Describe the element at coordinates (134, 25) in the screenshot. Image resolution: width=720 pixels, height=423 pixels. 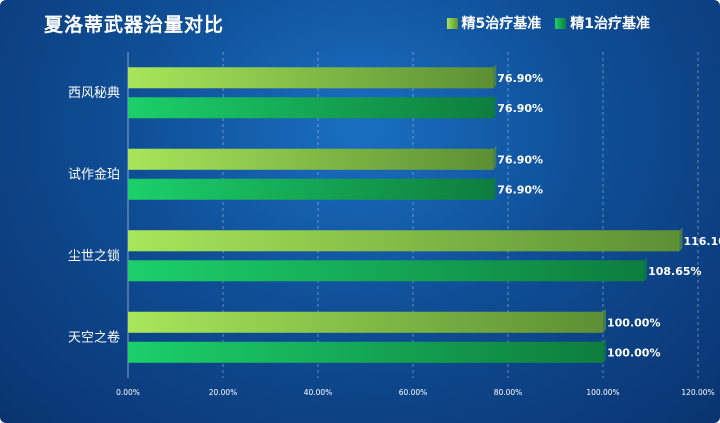
I see `chart-title: 夏洛蒂武器治量对比` at that location.